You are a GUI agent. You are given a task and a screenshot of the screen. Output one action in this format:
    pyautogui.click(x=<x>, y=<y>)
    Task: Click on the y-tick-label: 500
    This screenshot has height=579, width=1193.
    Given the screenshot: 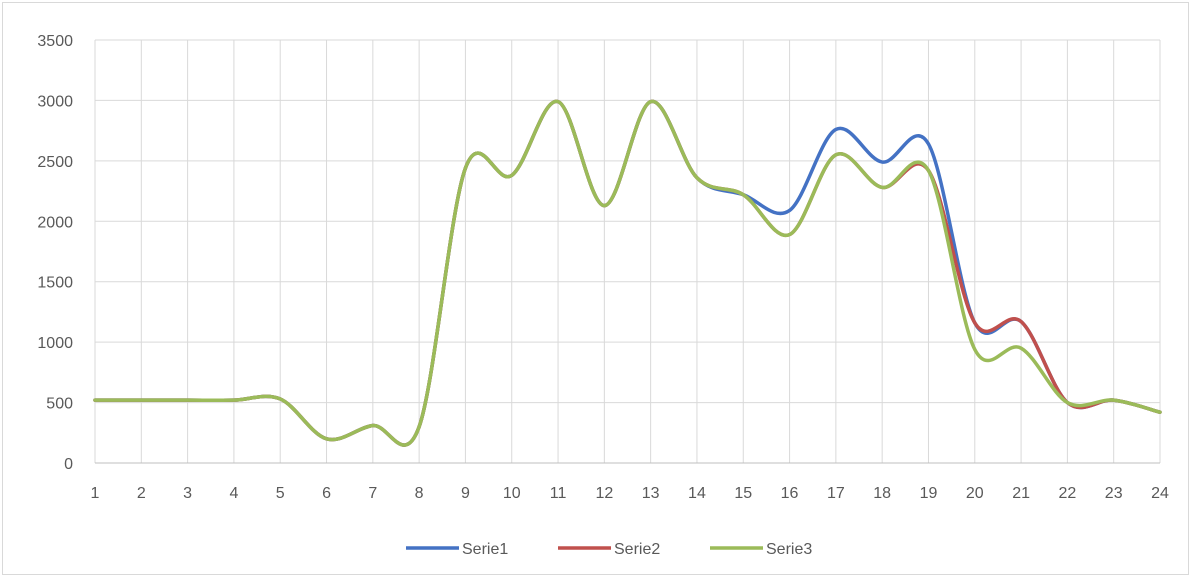 What is the action you would take?
    pyautogui.click(x=59, y=404)
    